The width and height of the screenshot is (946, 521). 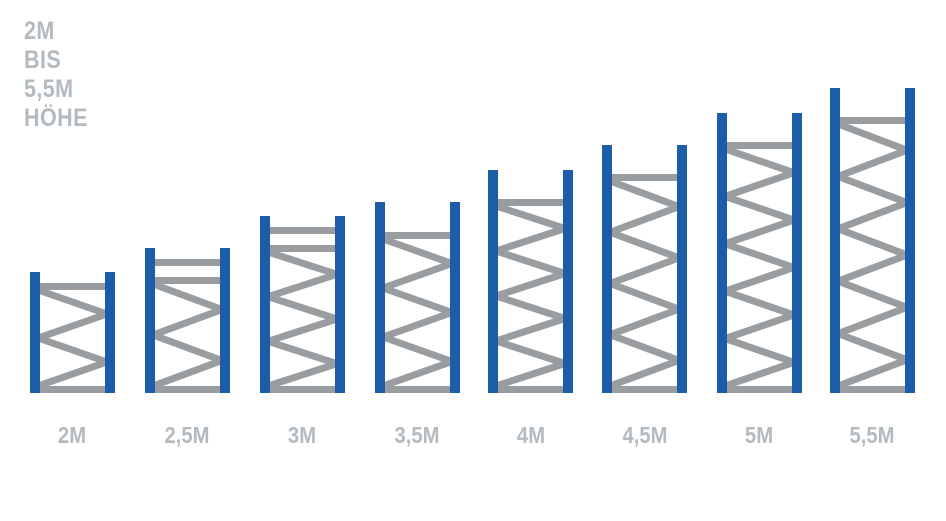 I want to click on headline-line-3: 5,5M, so click(x=49, y=89).